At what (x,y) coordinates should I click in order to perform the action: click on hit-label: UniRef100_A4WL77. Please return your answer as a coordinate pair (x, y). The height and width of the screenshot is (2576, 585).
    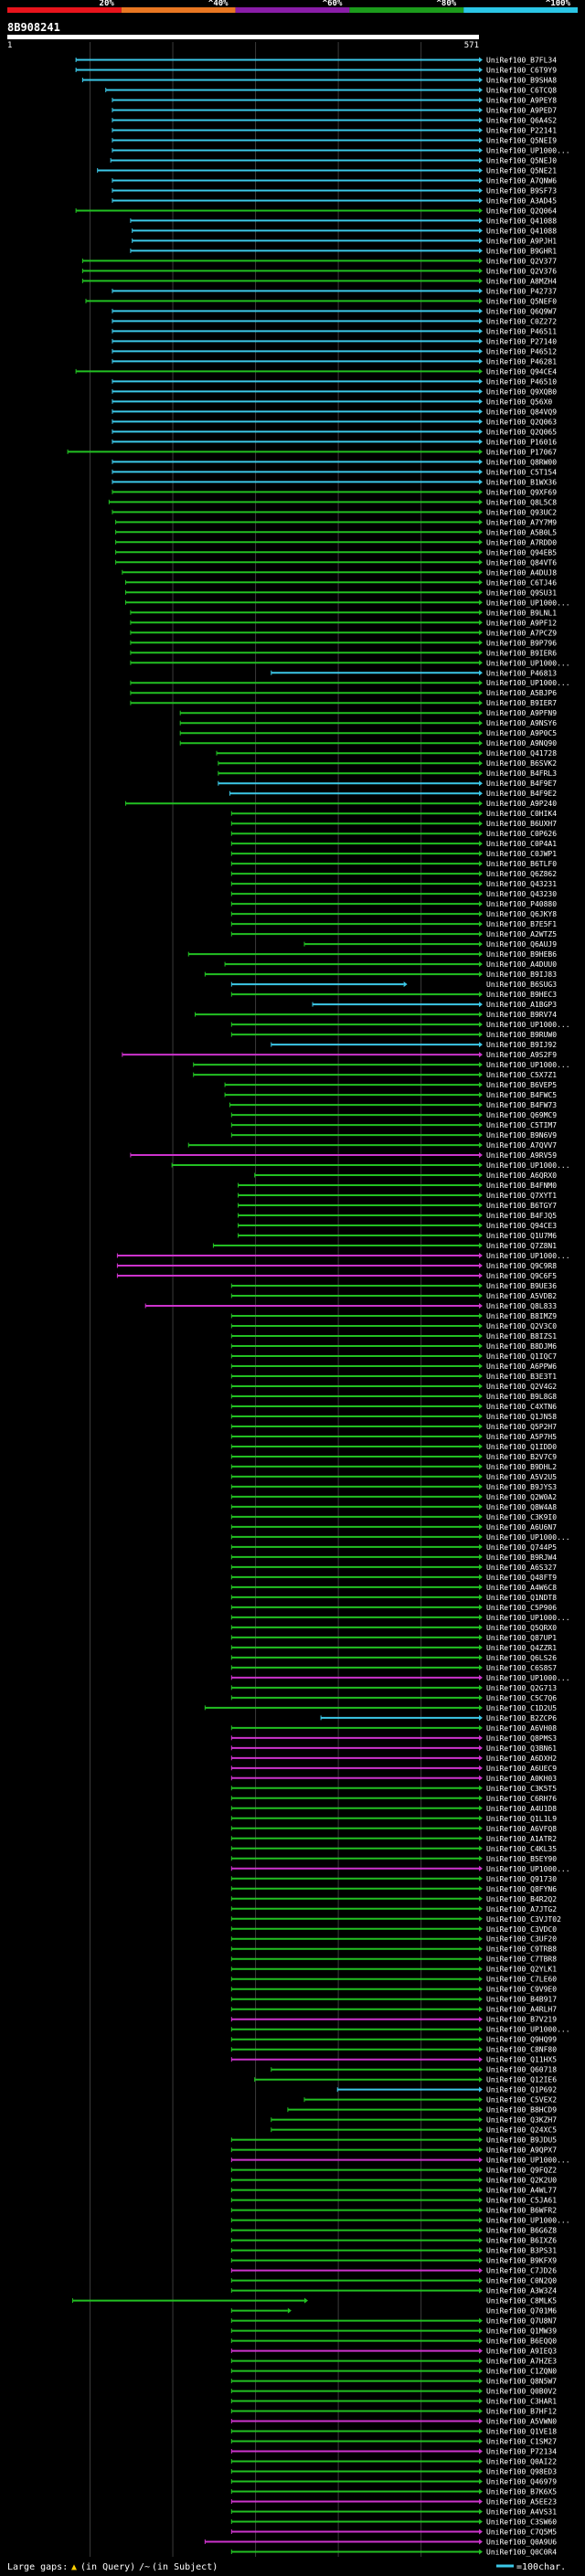
    Looking at the image, I should click on (521, 2191).